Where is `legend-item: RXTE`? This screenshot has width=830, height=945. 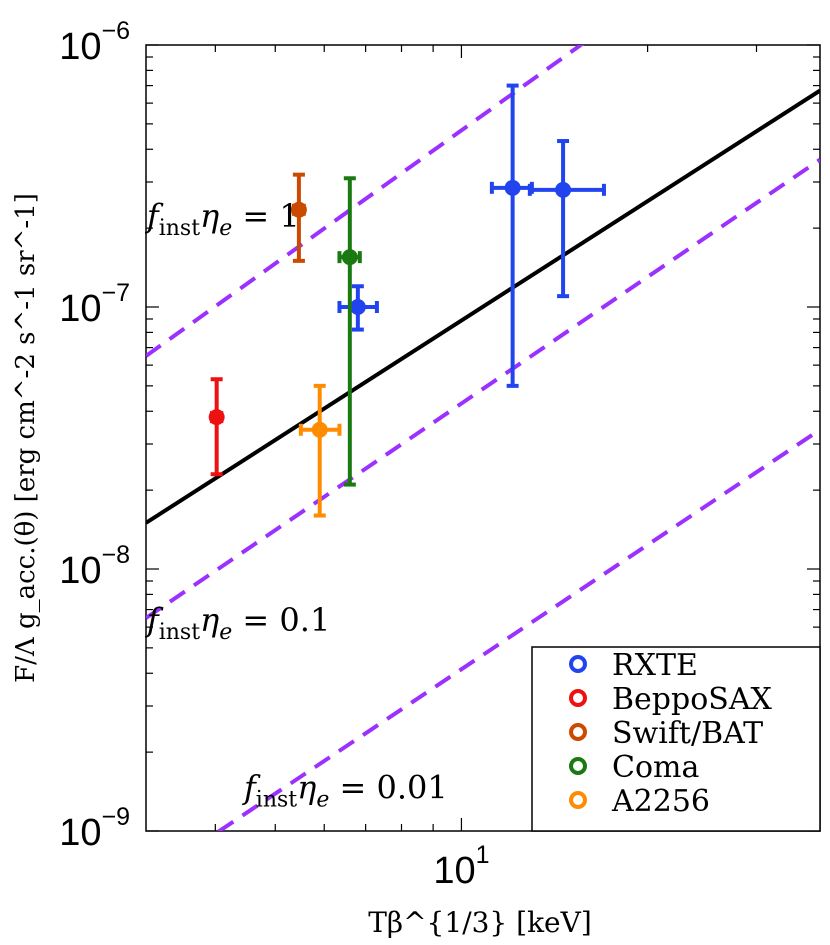 legend-item: RXTE is located at coordinates (633, 665).